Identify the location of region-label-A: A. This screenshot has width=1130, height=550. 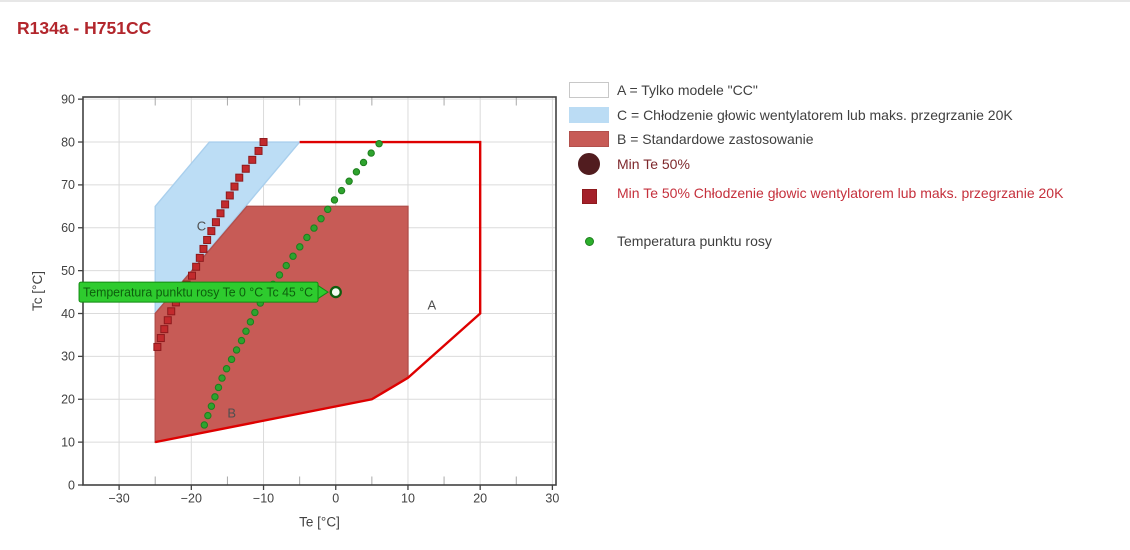
(431, 304).